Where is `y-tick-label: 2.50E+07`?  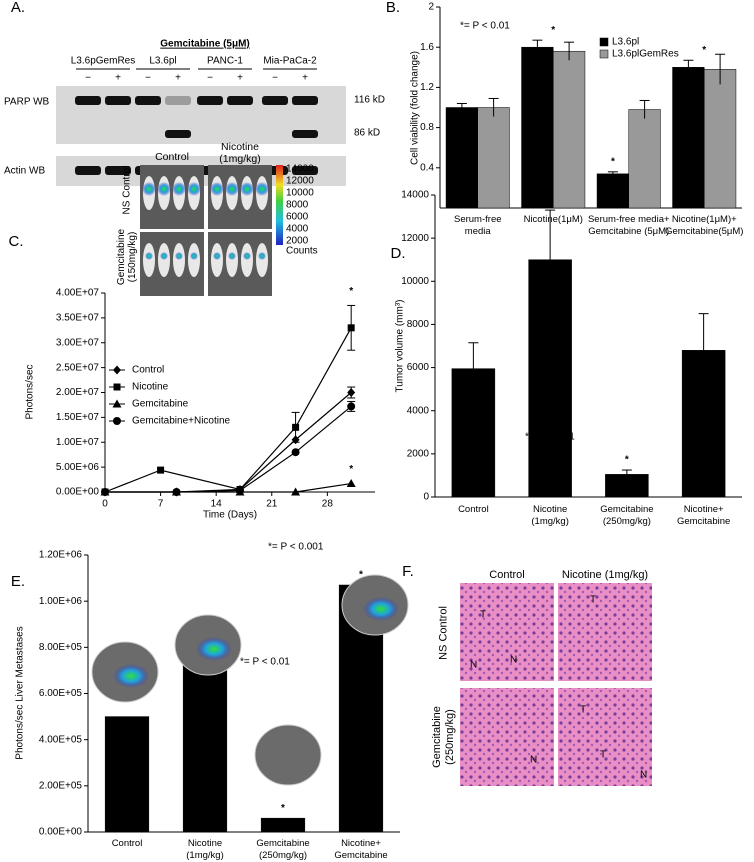 y-tick-label: 2.50E+07 is located at coordinates (78, 367).